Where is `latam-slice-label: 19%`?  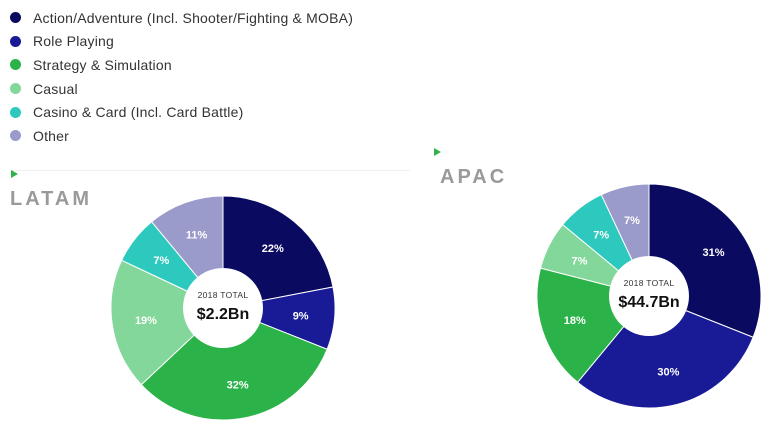
latam-slice-label: 19% is located at coordinates (146, 321).